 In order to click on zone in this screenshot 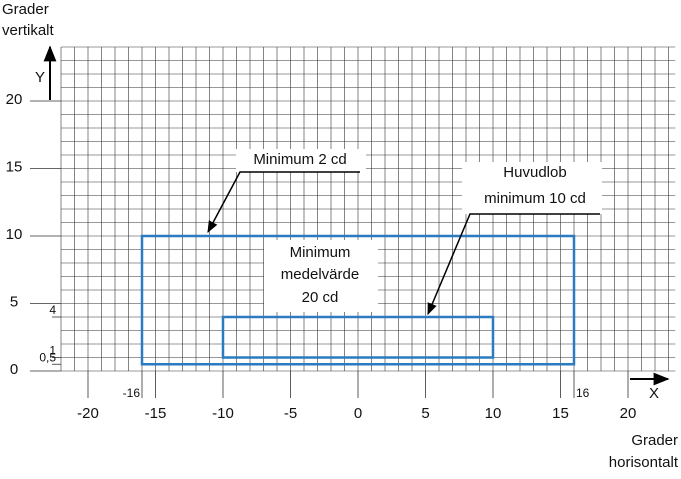, I will do `click(358, 337)`.